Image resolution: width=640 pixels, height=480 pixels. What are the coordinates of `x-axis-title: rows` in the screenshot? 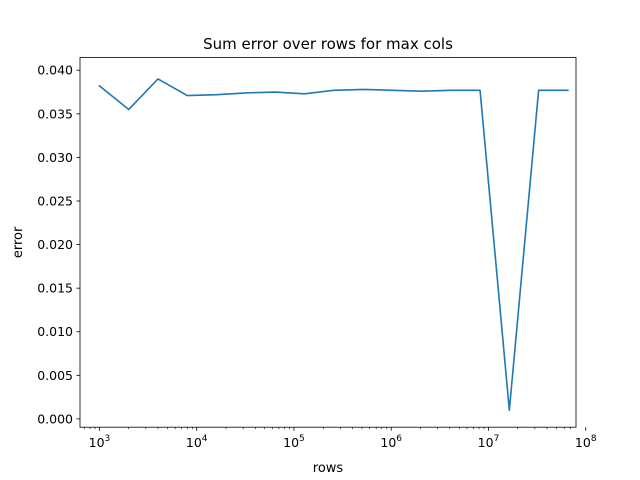 It's located at (328, 468).